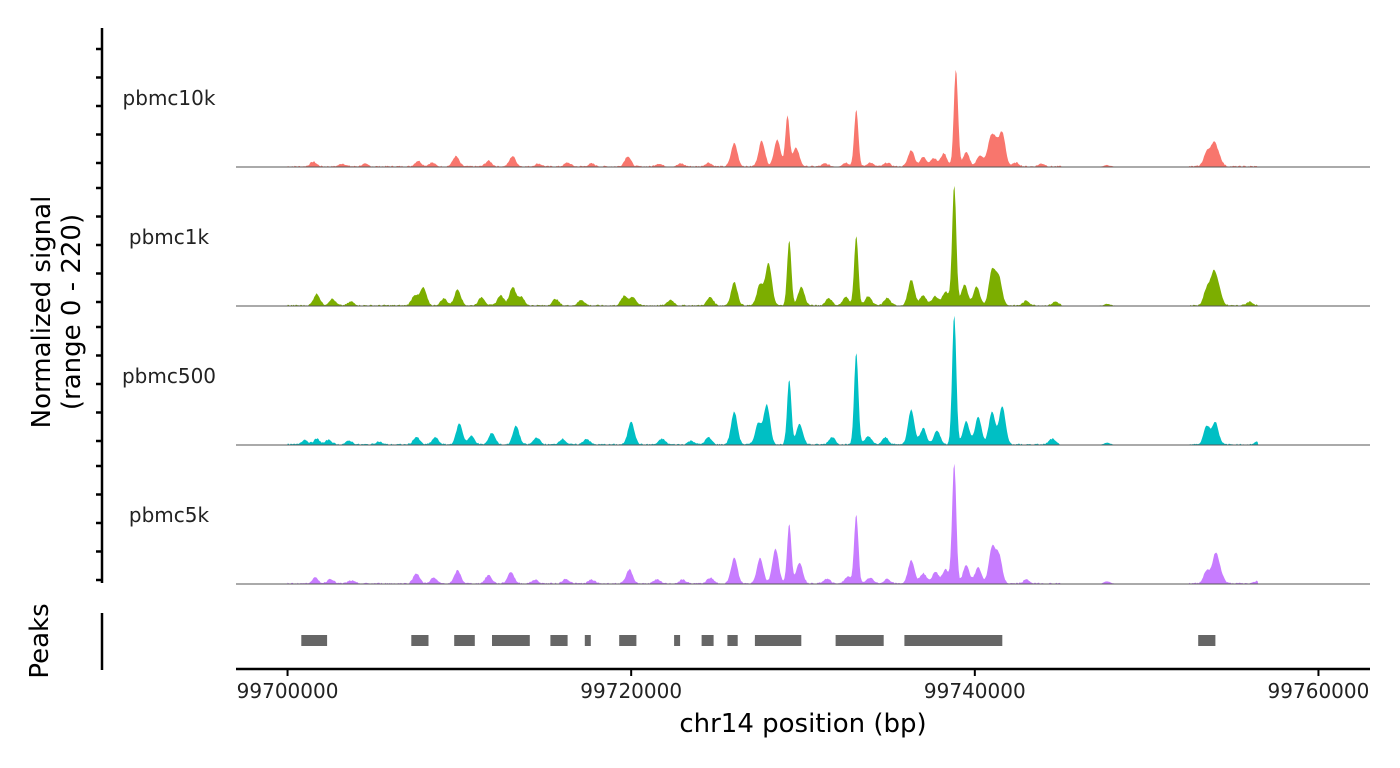 This screenshot has width=1400, height=768. Describe the element at coordinates (802, 724) in the screenshot. I see `x-axis-title: chr14 position (bp)` at that location.